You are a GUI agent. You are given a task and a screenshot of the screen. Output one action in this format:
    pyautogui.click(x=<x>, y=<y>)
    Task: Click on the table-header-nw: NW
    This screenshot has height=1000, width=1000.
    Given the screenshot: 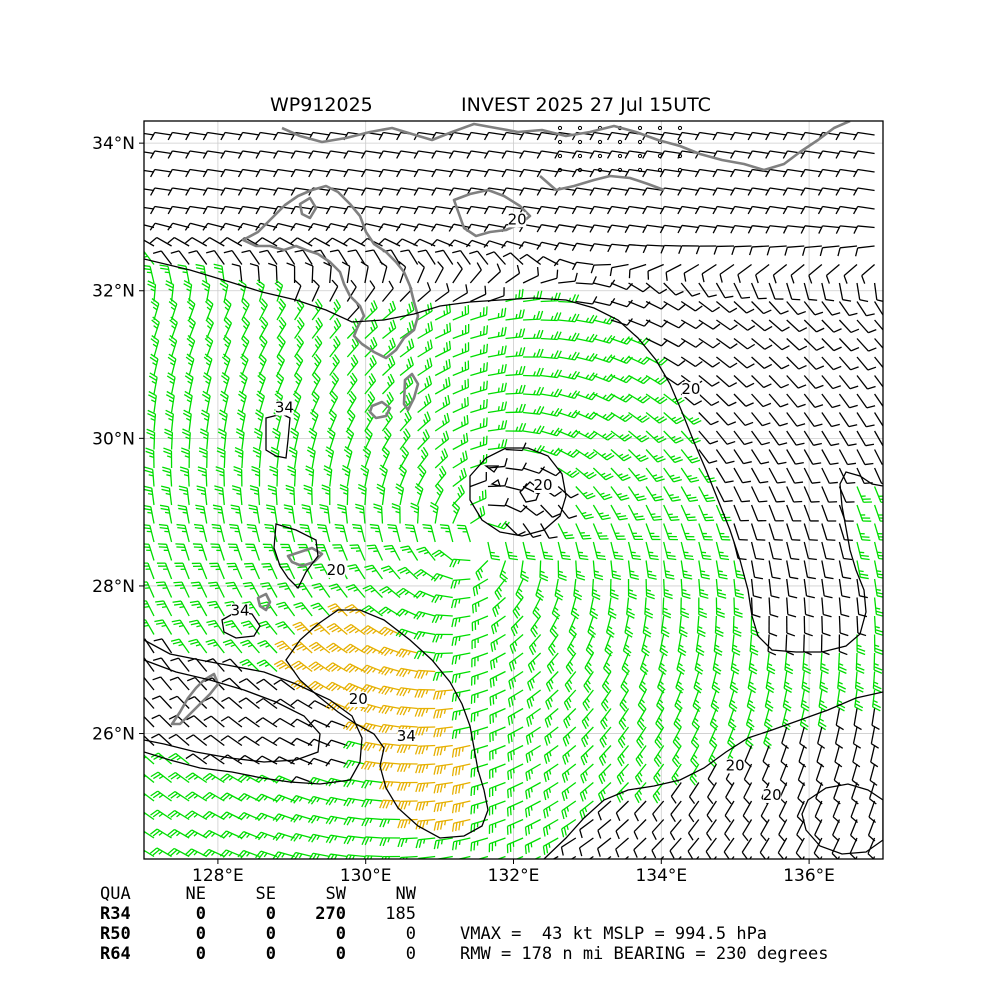 What is the action you would take?
    pyautogui.click(x=406, y=894)
    